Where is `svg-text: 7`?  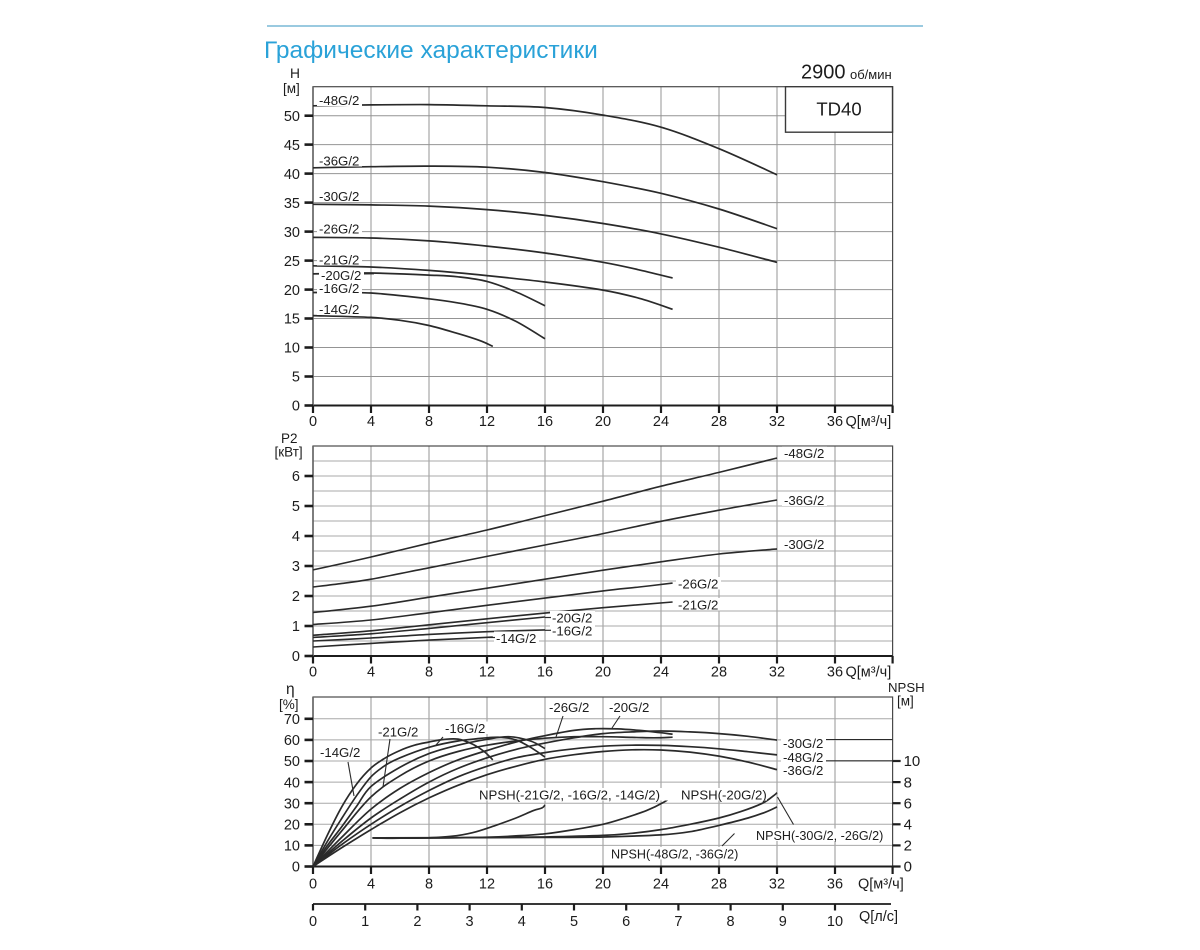
svg-text: 7 is located at coordinates (678, 922).